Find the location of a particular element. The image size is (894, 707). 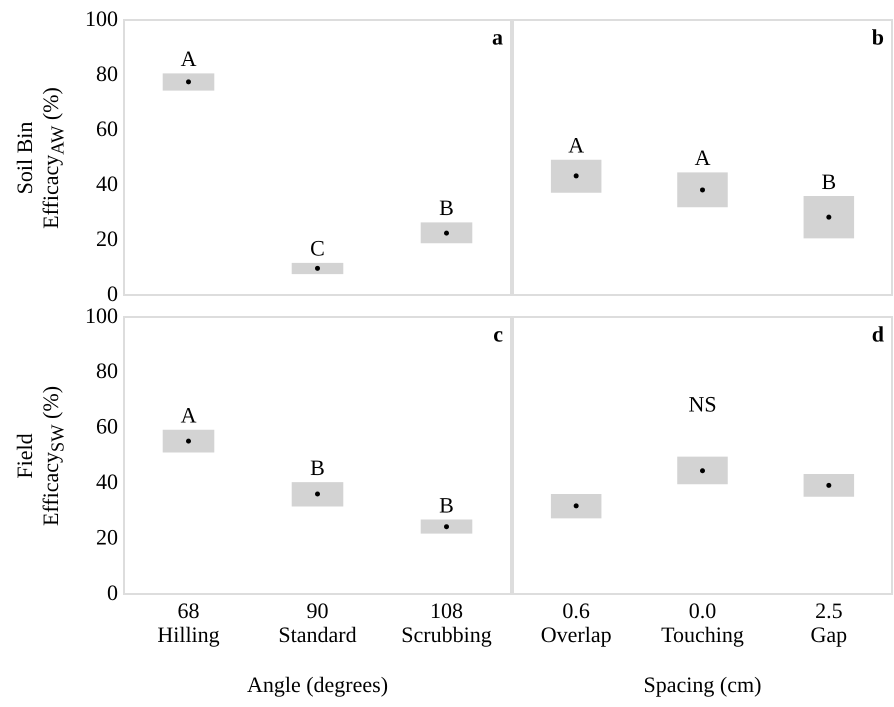

annotation: c is located at coordinates (498, 334).